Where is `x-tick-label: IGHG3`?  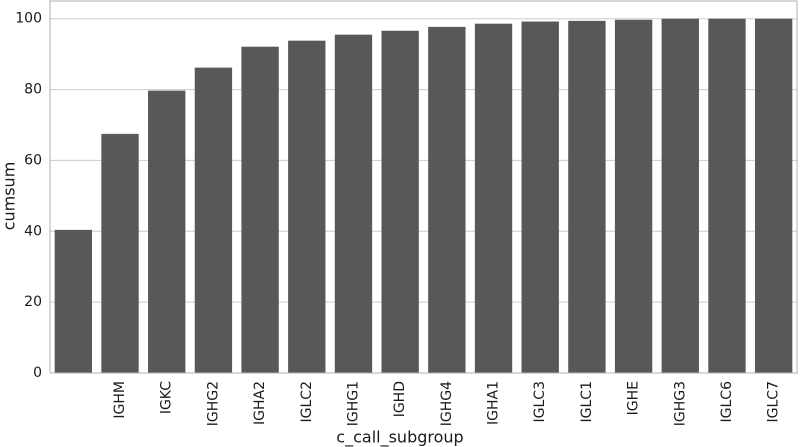
x-tick-label: IGHG3 is located at coordinates (680, 403).